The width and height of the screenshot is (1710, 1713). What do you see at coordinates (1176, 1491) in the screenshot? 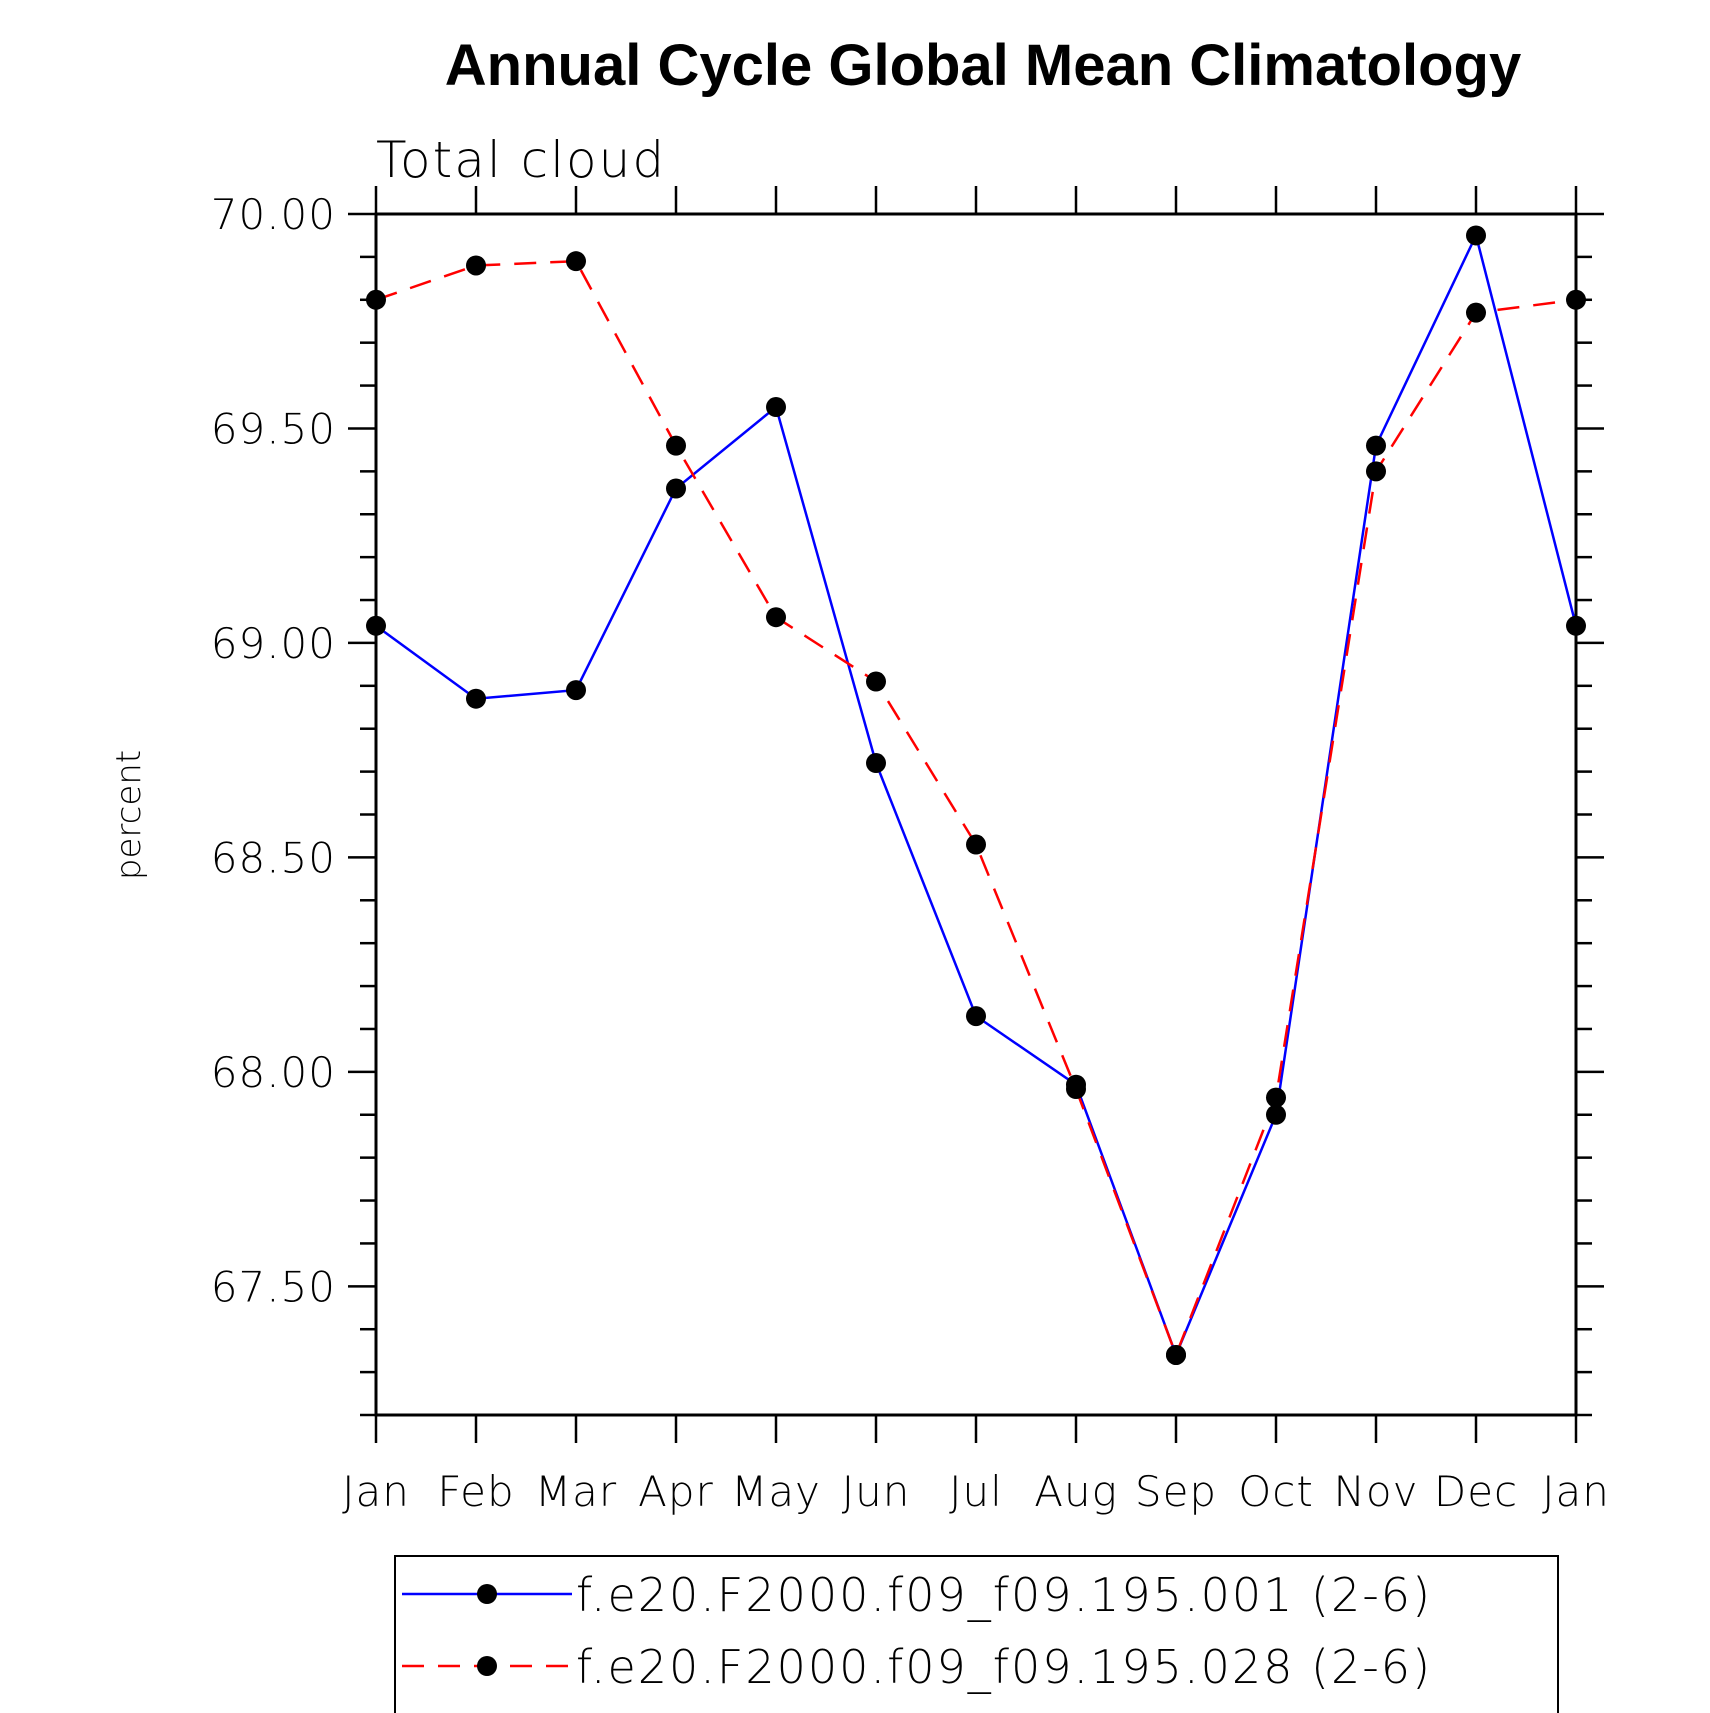
I see `x-tick-label: Sep` at bounding box center [1176, 1491].